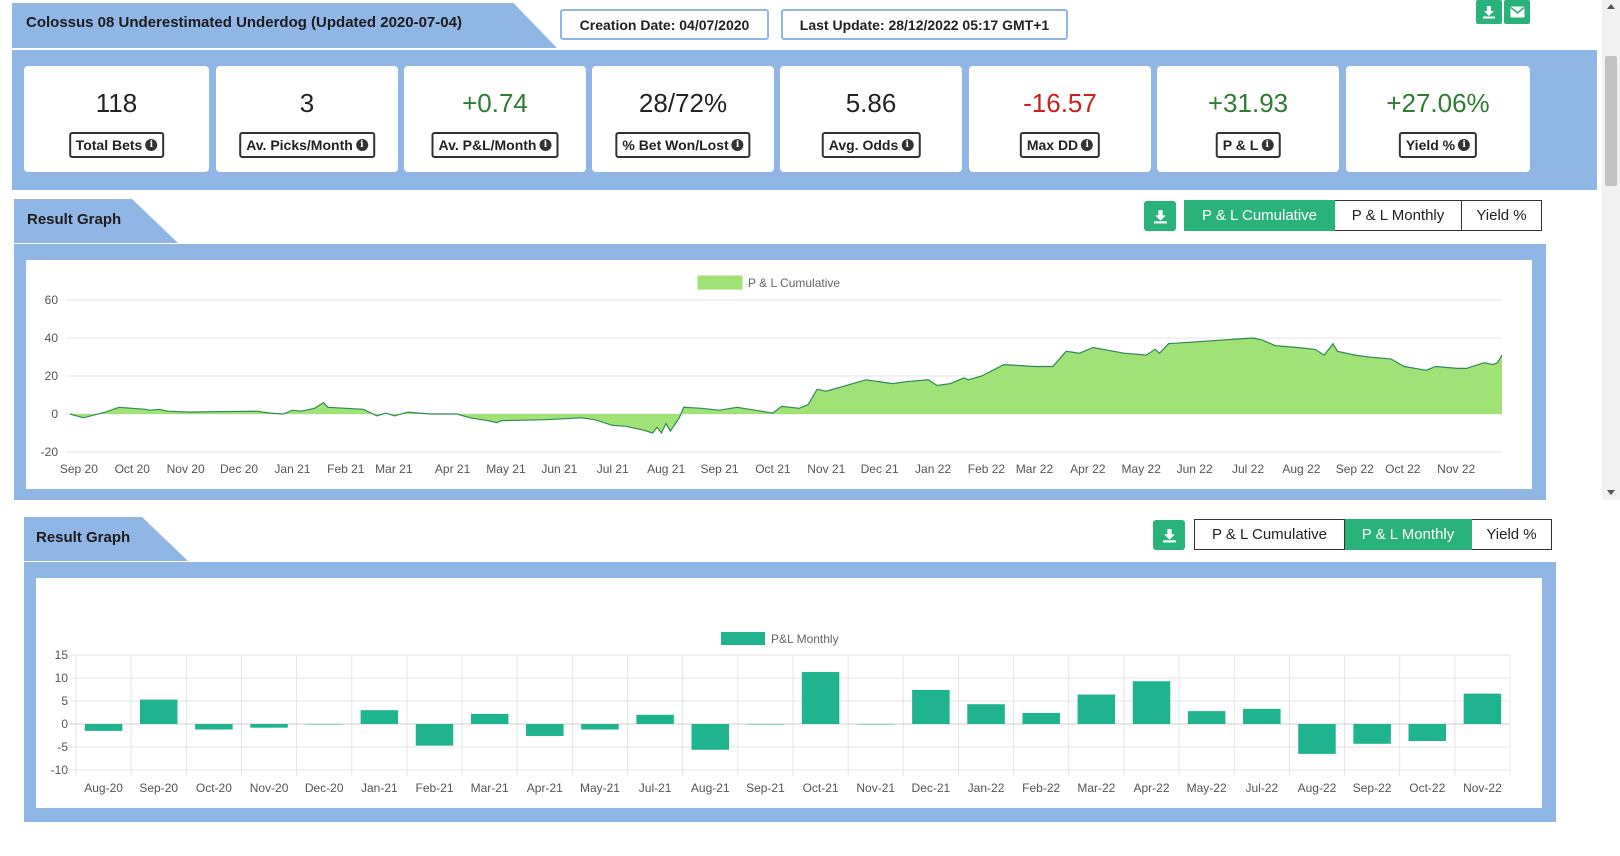  What do you see at coordinates (1151, 788) in the screenshot?
I see `x-tick-label: Apr-22` at bounding box center [1151, 788].